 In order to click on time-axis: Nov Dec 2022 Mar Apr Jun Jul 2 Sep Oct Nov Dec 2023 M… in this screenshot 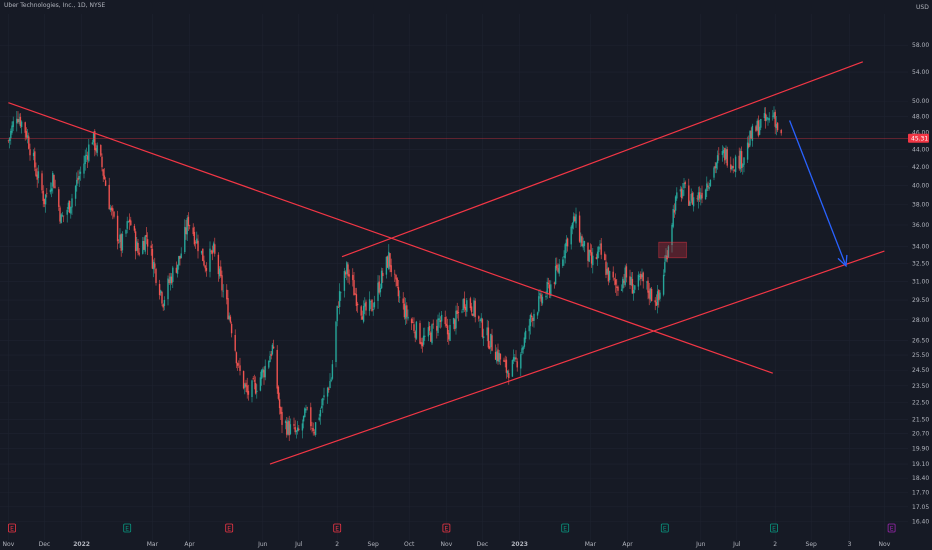, I will do `click(447, 544)`.